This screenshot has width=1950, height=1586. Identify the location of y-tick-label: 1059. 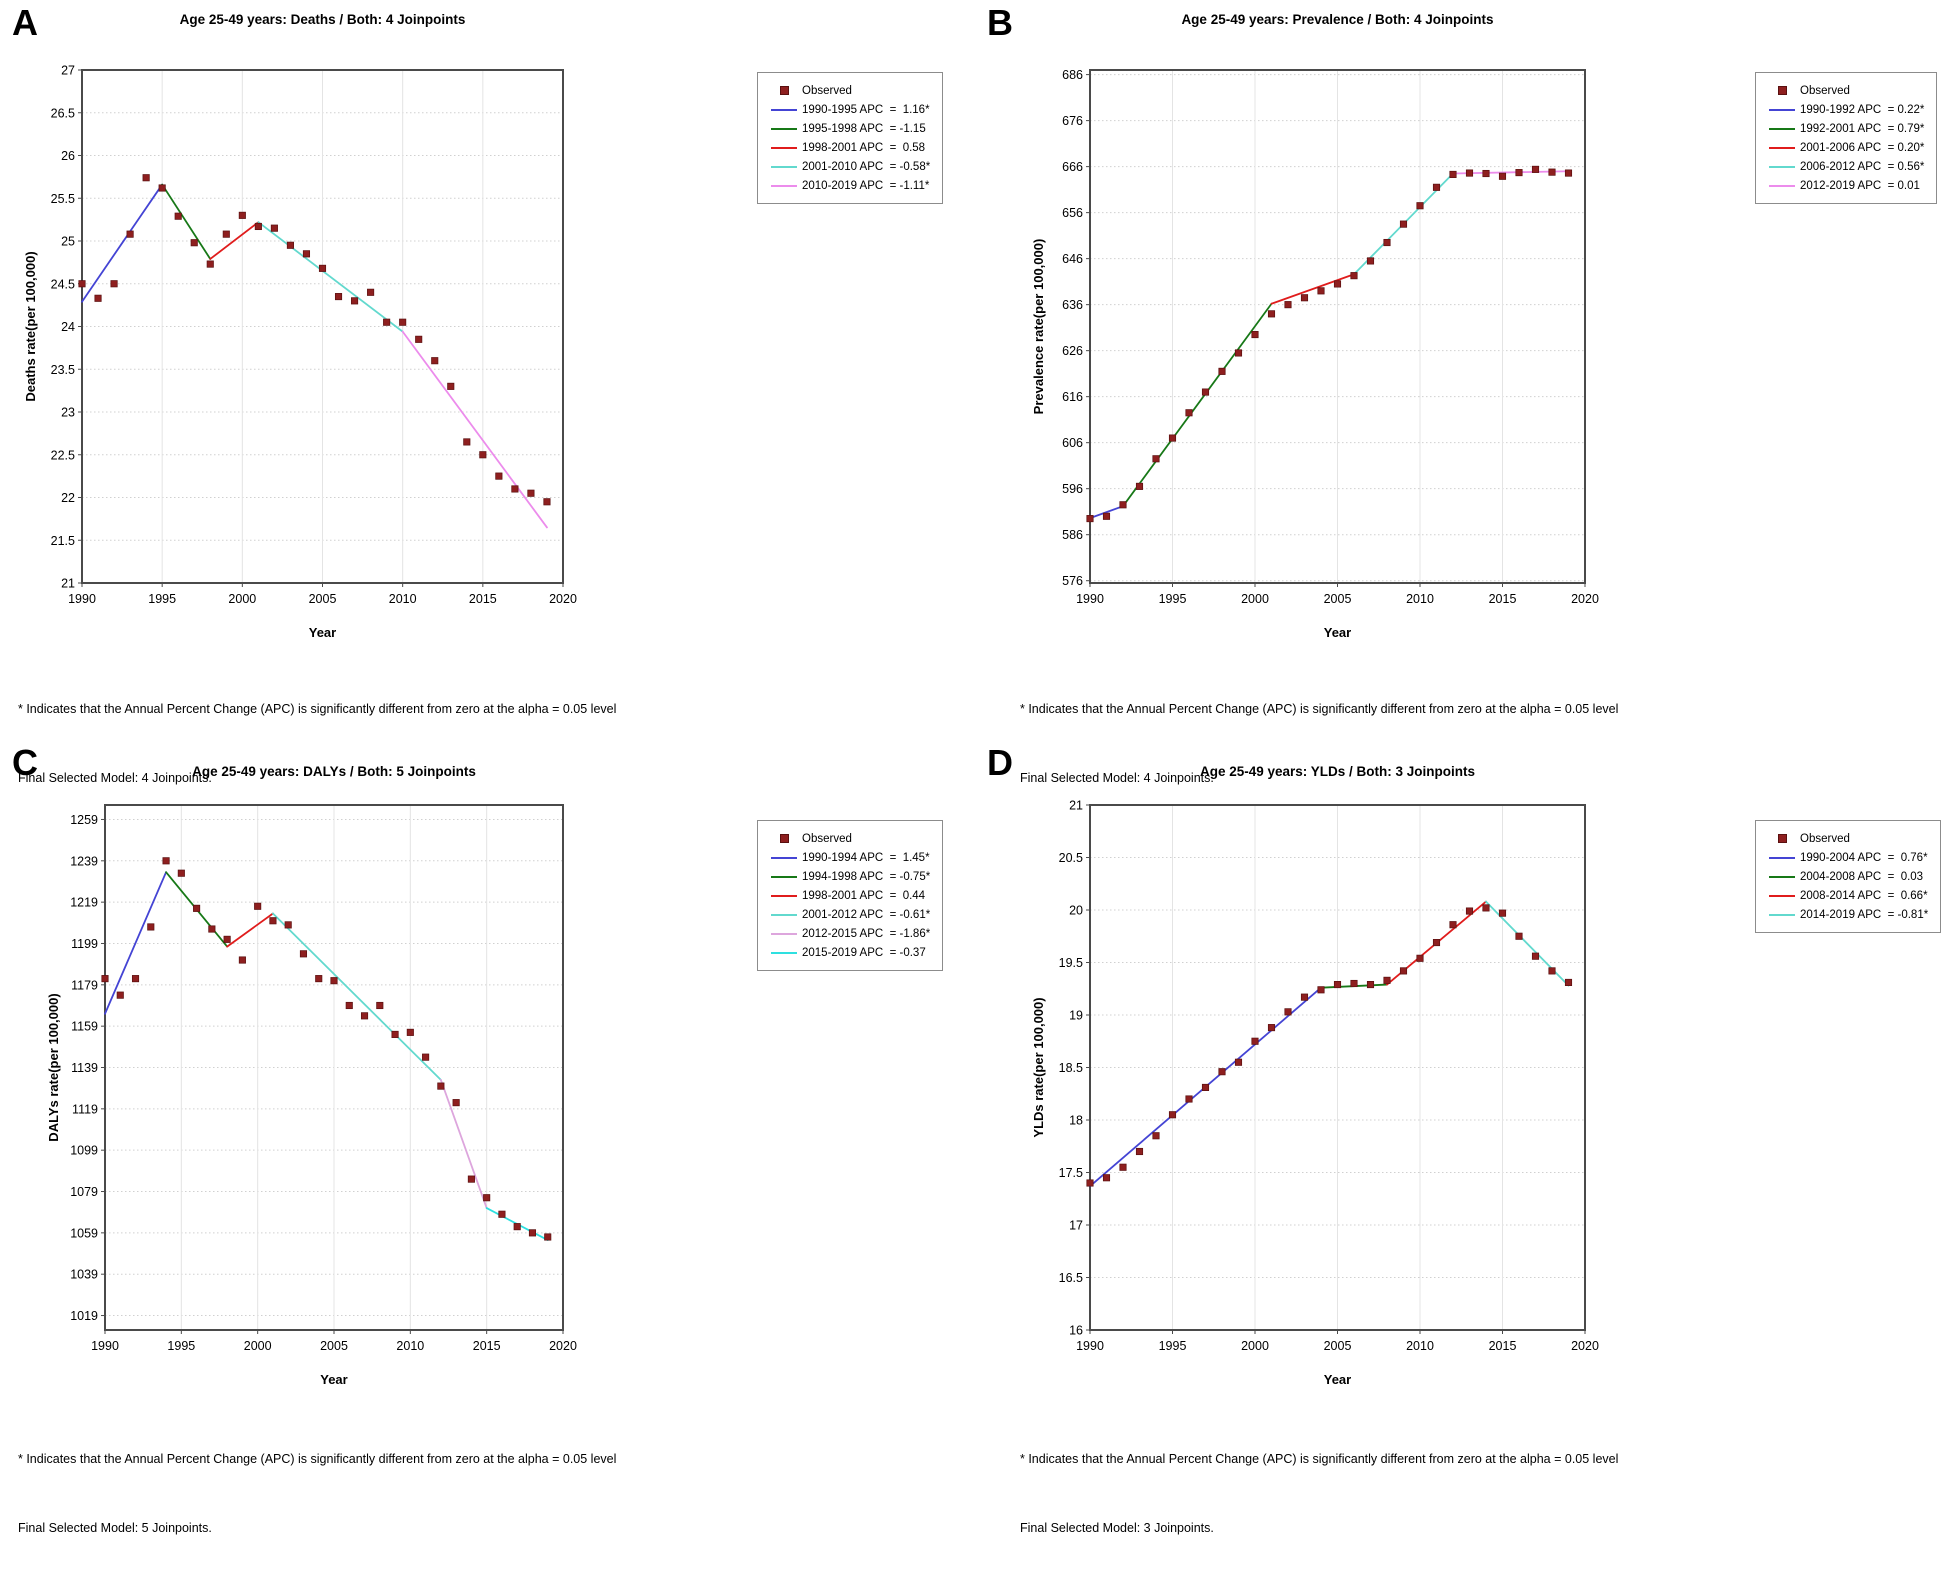
(84, 1233).